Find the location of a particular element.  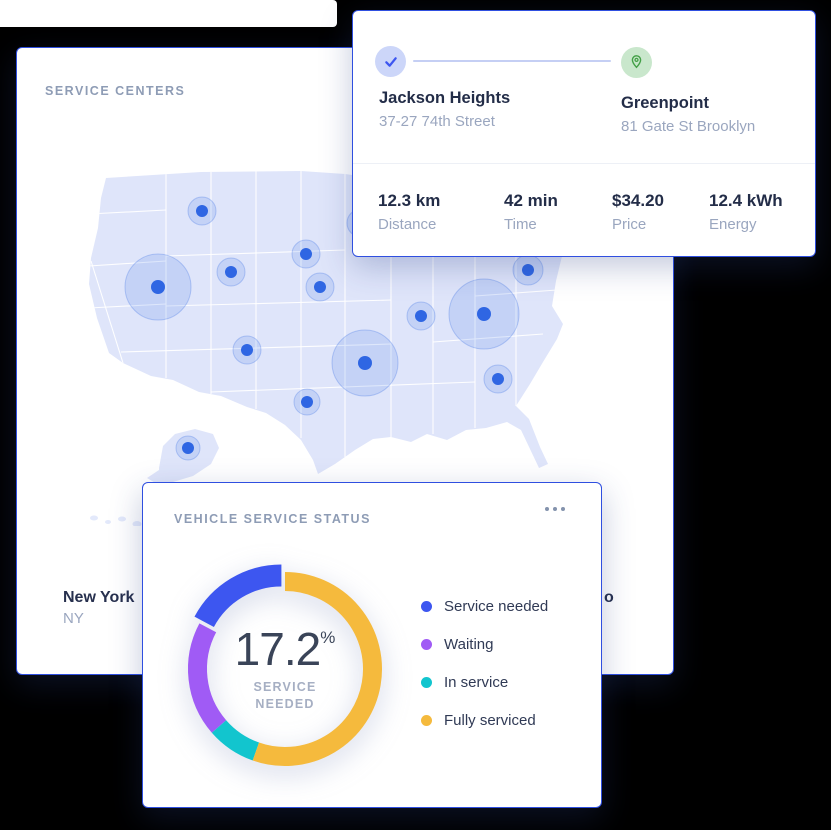

stat-time: 42 min Time is located at coordinates (531, 212).